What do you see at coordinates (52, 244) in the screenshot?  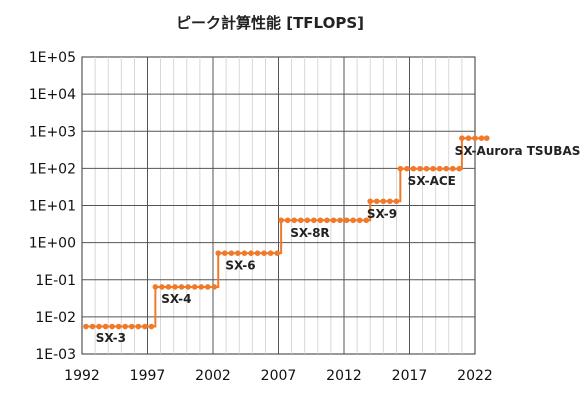 I see `y-tick-label: 1E+00` at bounding box center [52, 244].